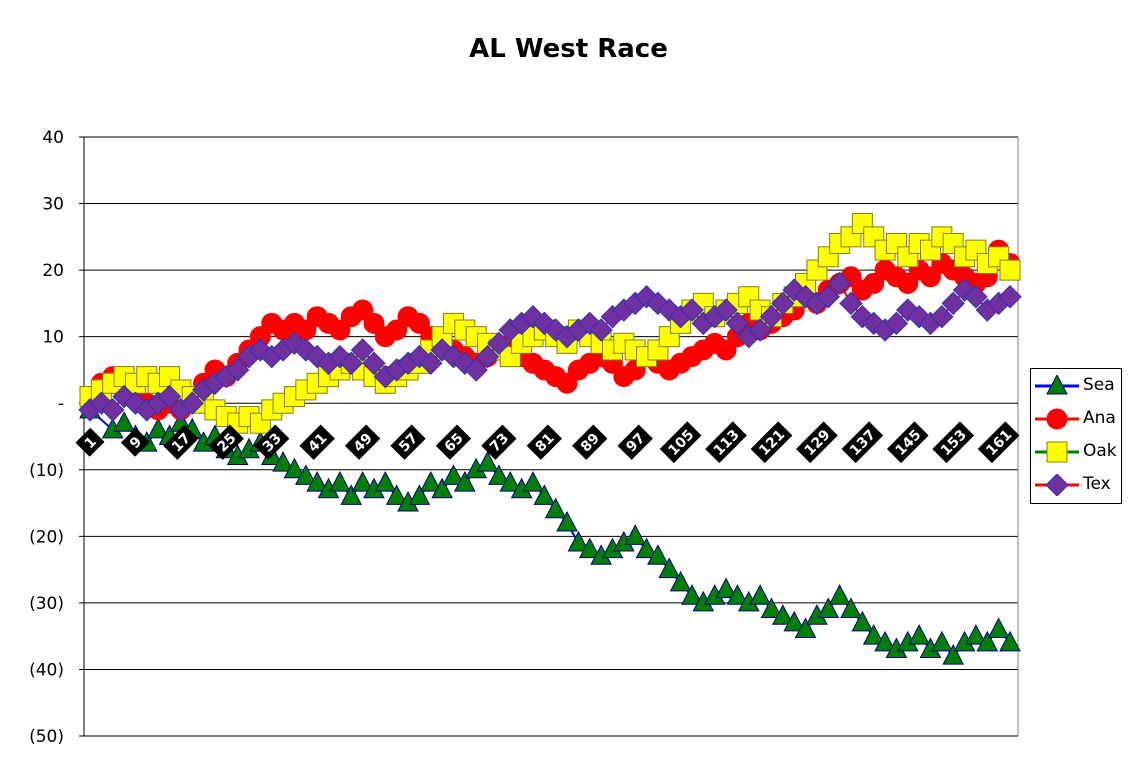 This screenshot has width=1137, height=777. Describe the element at coordinates (1100, 451) in the screenshot. I see `legend-label: Oak` at that location.